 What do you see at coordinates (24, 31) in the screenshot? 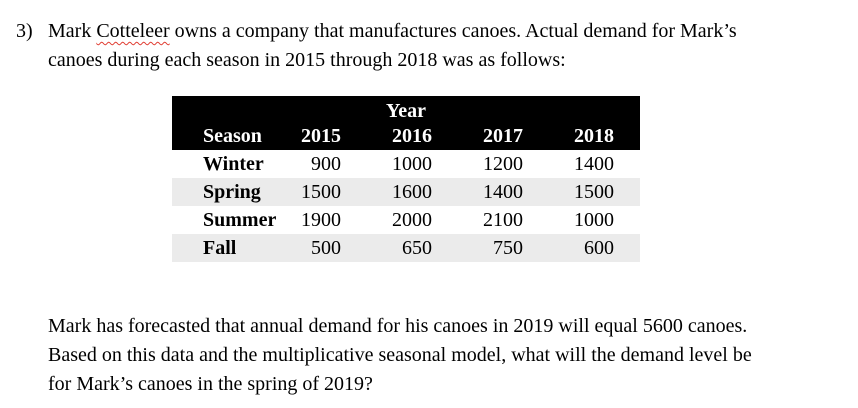
I see `problem-number: 3)` at bounding box center [24, 31].